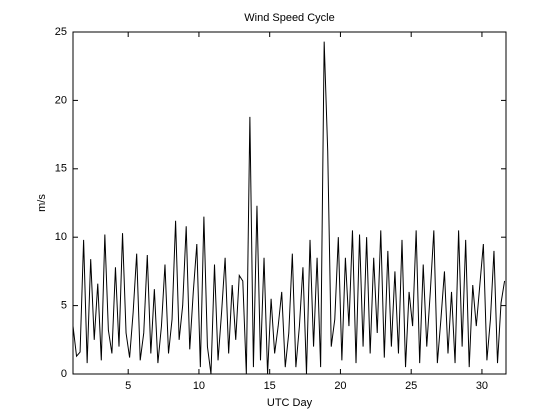  Describe the element at coordinates (64, 306) in the screenshot. I see `y-tick-label: 5` at that location.